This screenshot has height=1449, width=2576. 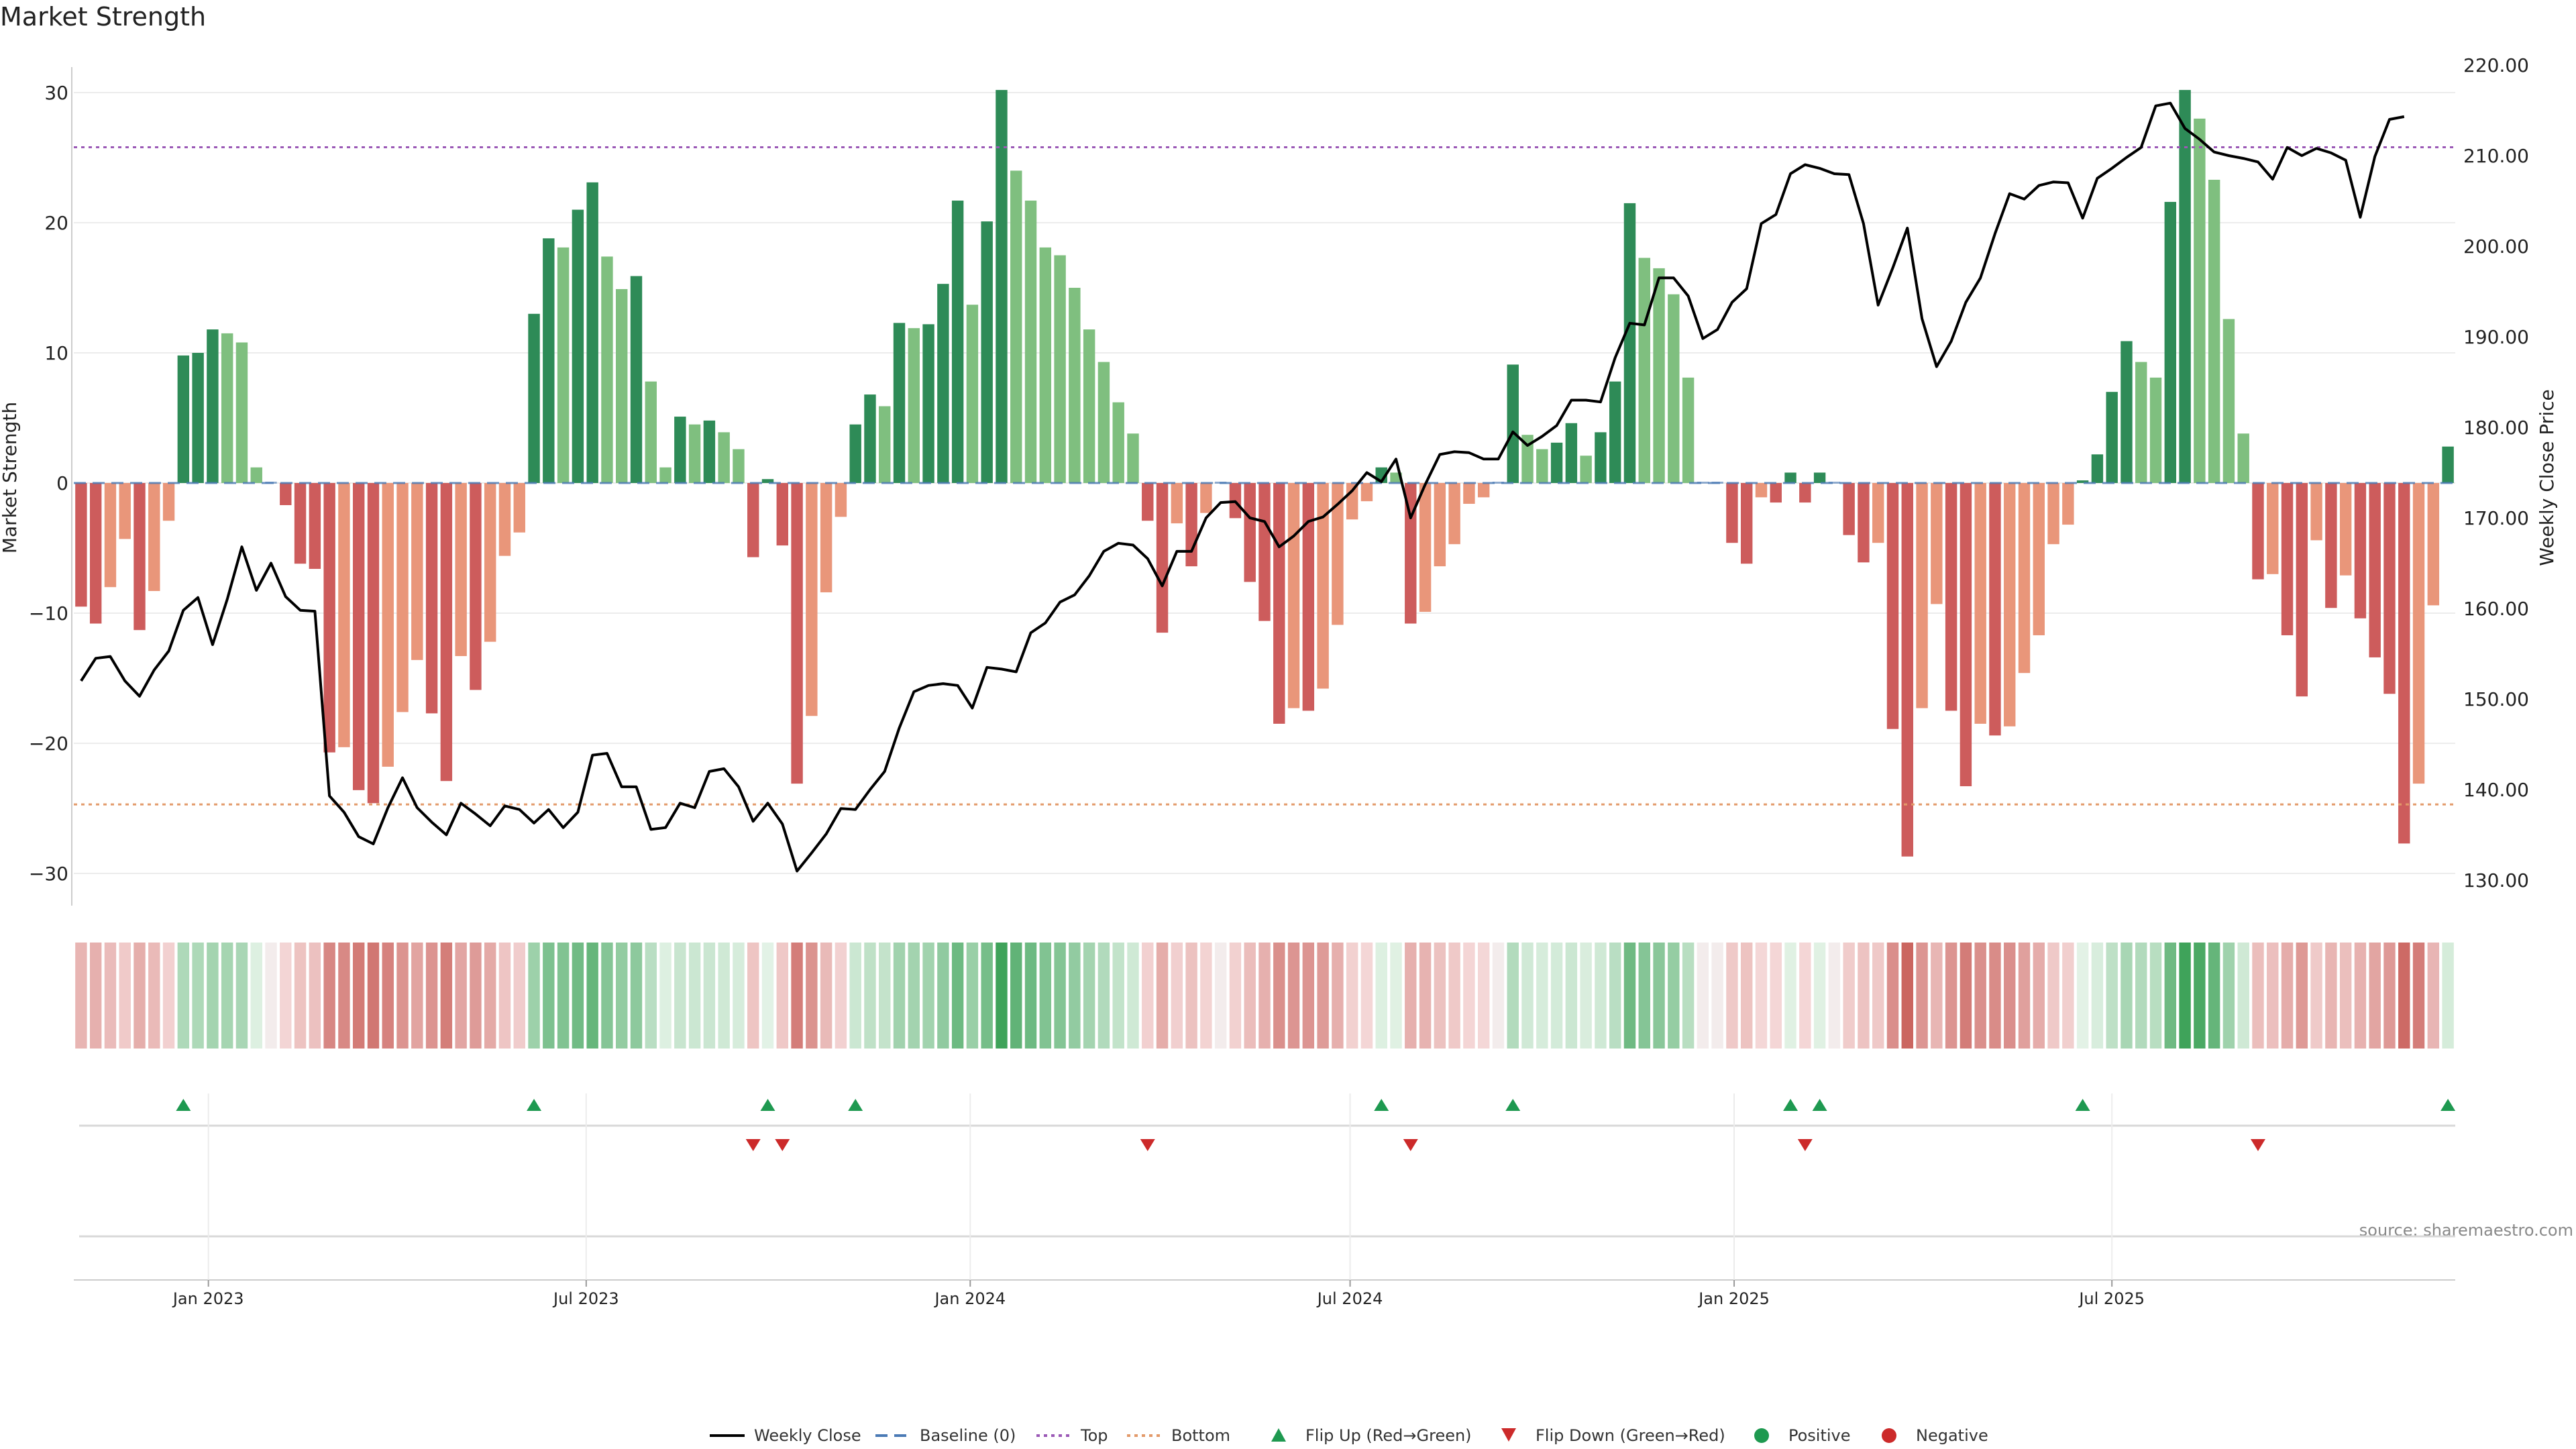 What do you see at coordinates (208, 1298) in the screenshot?
I see `x-tick-label: Jan 2023` at bounding box center [208, 1298].